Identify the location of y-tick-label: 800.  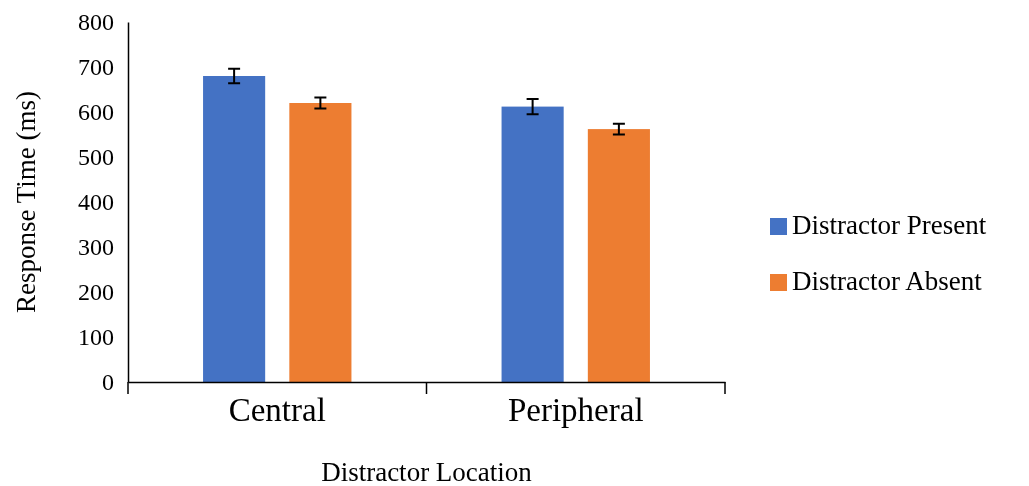
(96, 22).